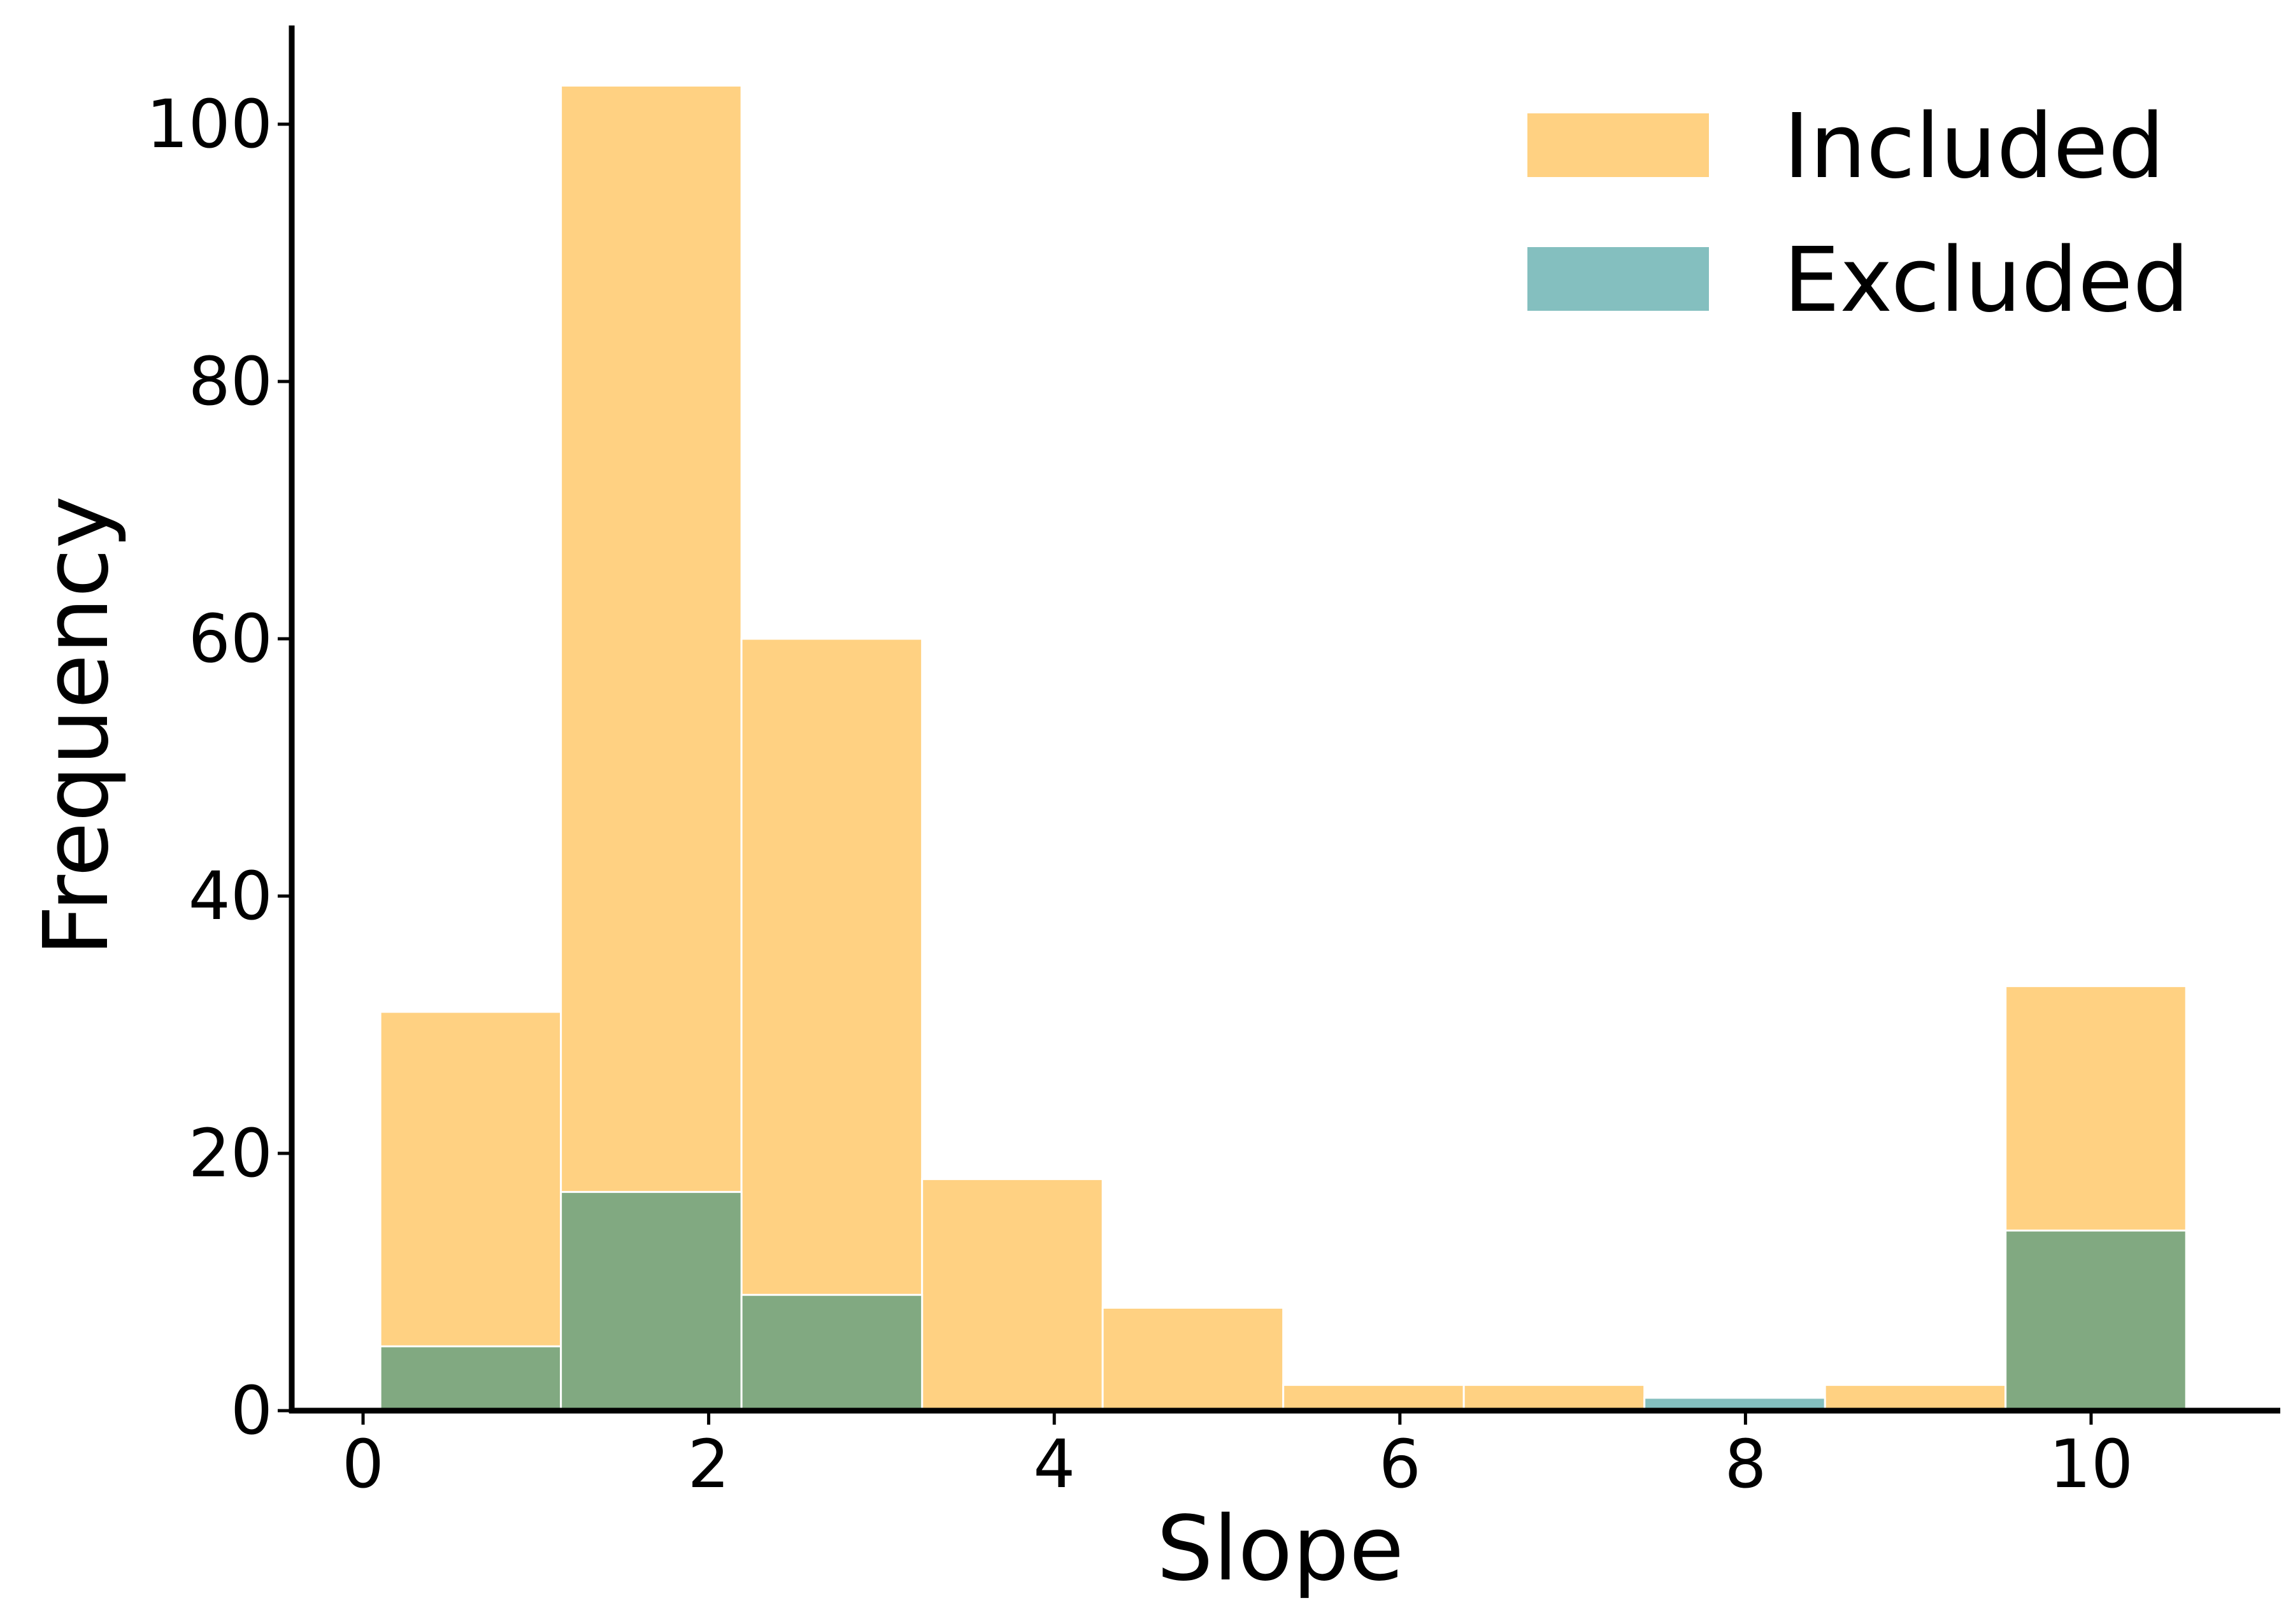  Describe the element at coordinates (231, 381) in the screenshot. I see `y-tick-label: 80` at that location.